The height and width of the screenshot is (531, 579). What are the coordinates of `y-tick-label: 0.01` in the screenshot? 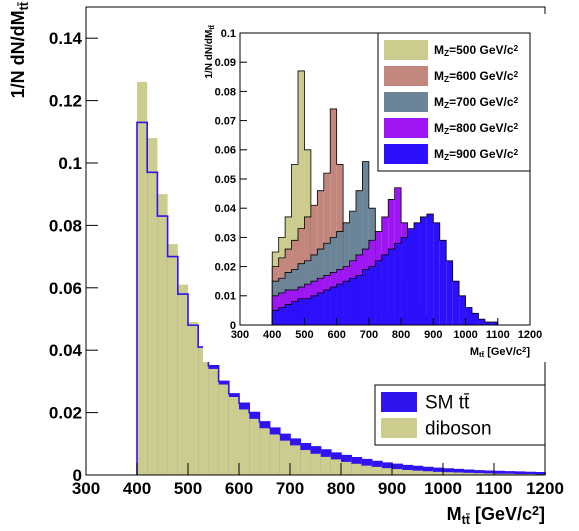 It's located at (225, 297).